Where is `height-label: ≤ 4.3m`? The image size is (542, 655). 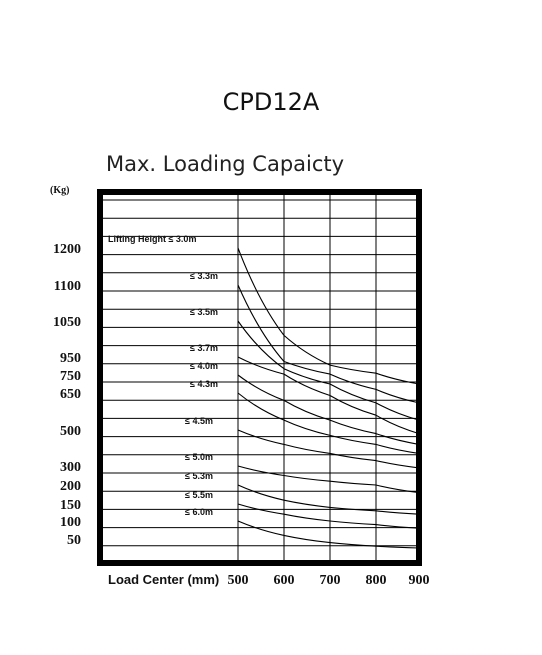 height-label: ≤ 4.3m is located at coordinates (204, 384).